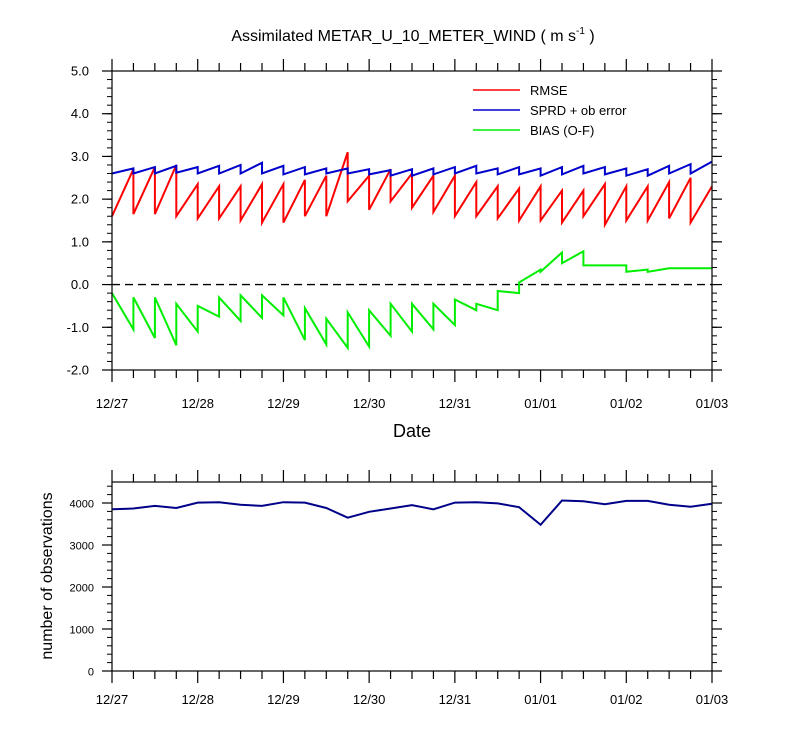 The image size is (800, 750). I want to click on y-tick-label: 5.0, so click(80, 71).